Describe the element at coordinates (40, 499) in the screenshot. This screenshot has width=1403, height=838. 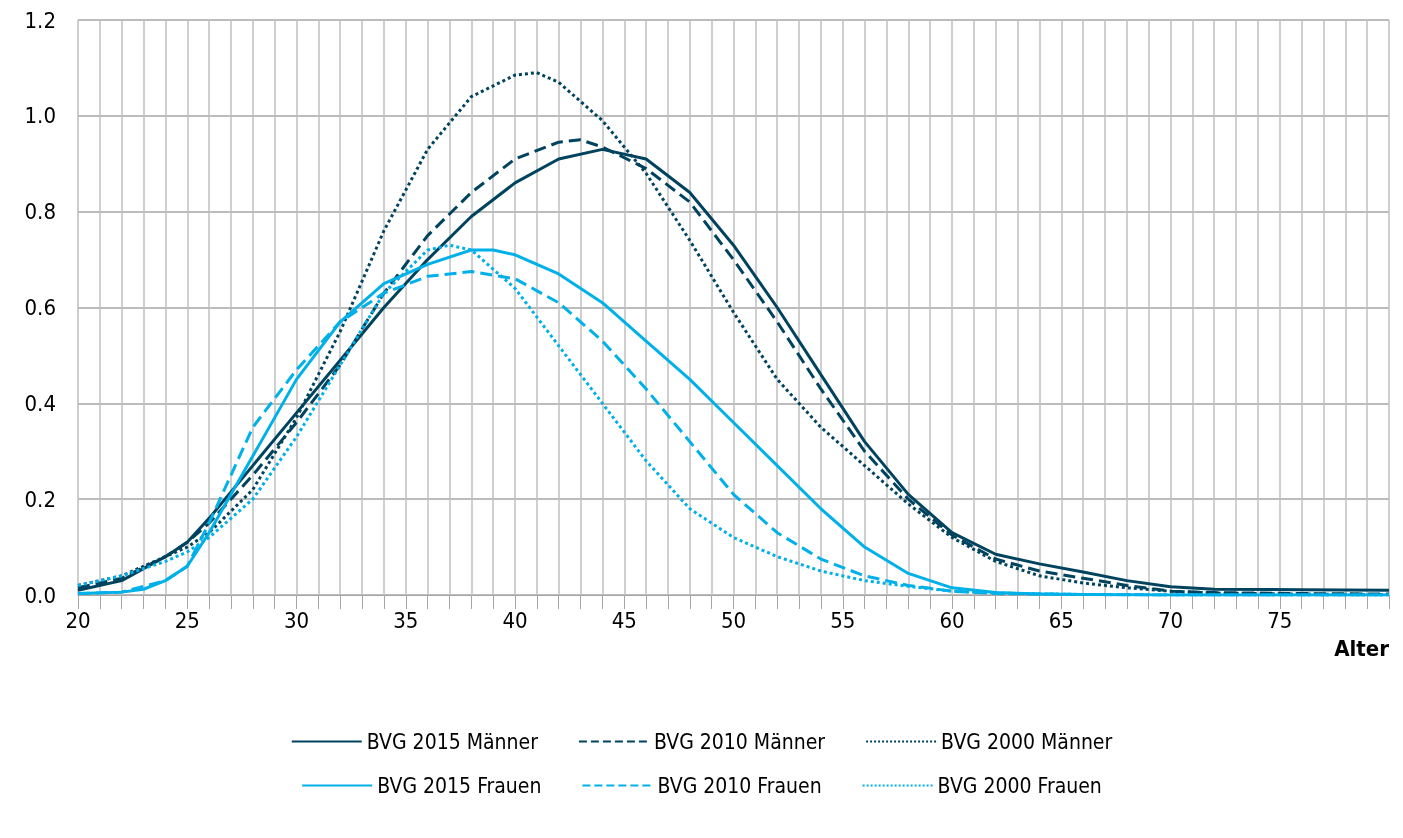
I see `y-tick-label: 0.2` at that location.